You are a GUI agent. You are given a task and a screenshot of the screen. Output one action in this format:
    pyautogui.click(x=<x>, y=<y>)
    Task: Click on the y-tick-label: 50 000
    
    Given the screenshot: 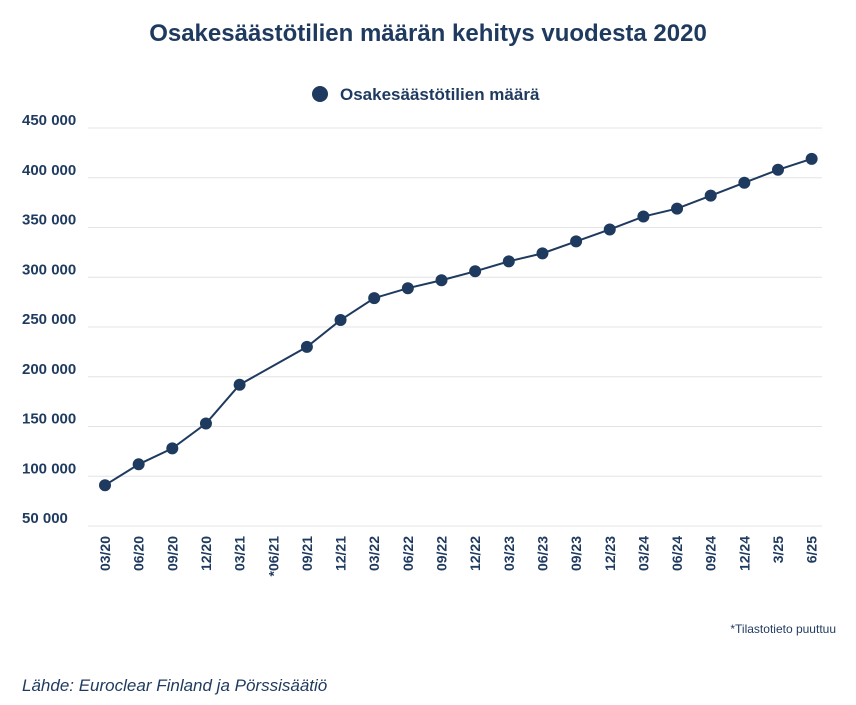 What is the action you would take?
    pyautogui.click(x=45, y=518)
    